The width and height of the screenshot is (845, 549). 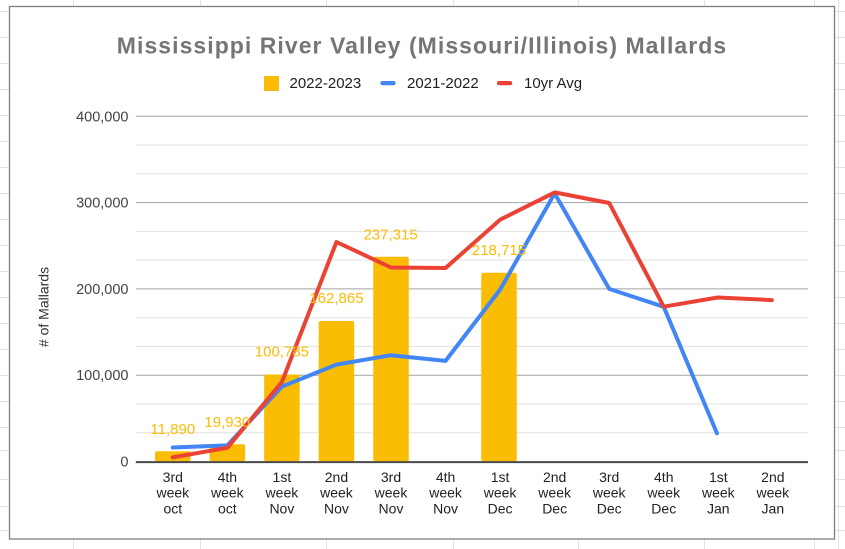 What do you see at coordinates (102, 117) in the screenshot?
I see `svg-text: 400,000` at bounding box center [102, 117].